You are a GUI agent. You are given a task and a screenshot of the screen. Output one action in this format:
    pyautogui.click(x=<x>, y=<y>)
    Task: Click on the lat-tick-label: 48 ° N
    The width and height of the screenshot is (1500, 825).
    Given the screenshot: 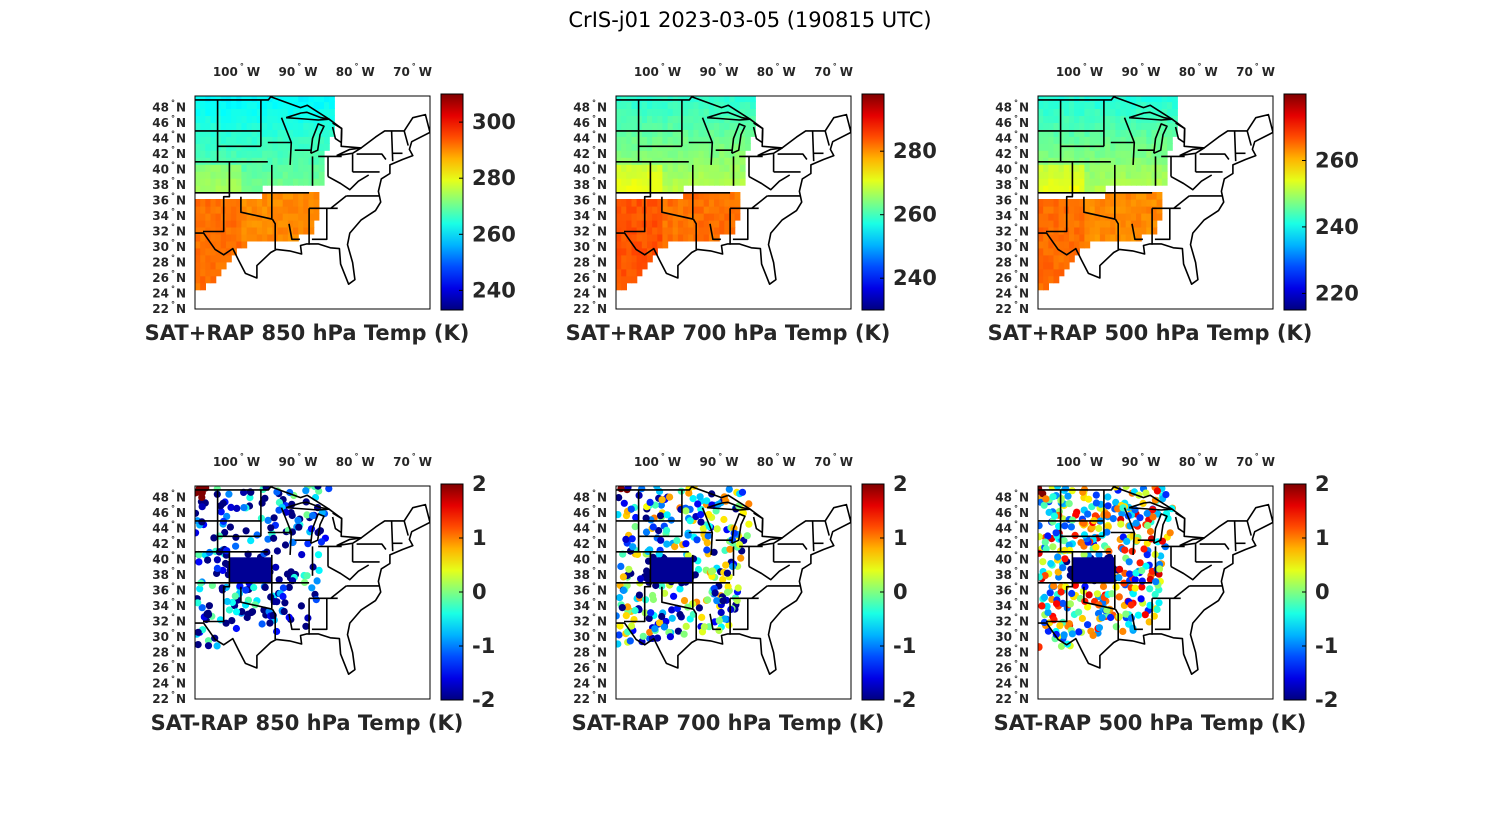 What is the action you would take?
    pyautogui.click(x=1012, y=107)
    